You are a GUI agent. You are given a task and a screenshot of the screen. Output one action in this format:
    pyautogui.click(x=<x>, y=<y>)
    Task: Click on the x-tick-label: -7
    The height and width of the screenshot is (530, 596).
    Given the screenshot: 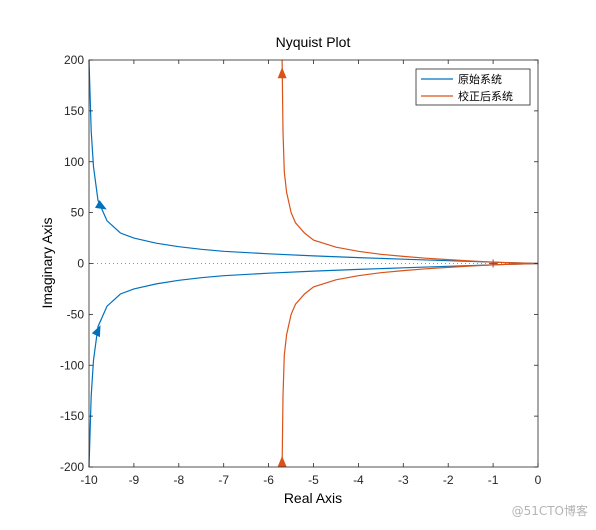 What is the action you would take?
    pyautogui.click(x=223, y=480)
    